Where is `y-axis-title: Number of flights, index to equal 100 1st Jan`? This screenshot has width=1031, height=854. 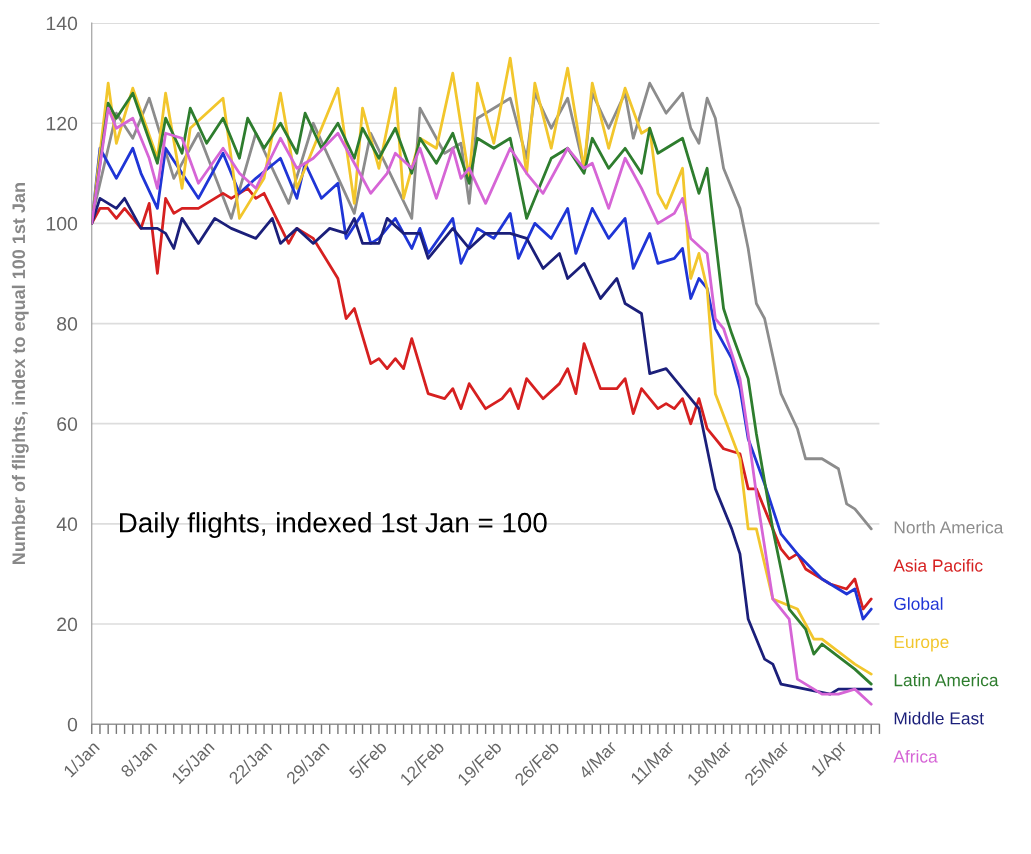 y-axis-title: Number of flights, index to equal 100 1st Jan is located at coordinates (20, 374).